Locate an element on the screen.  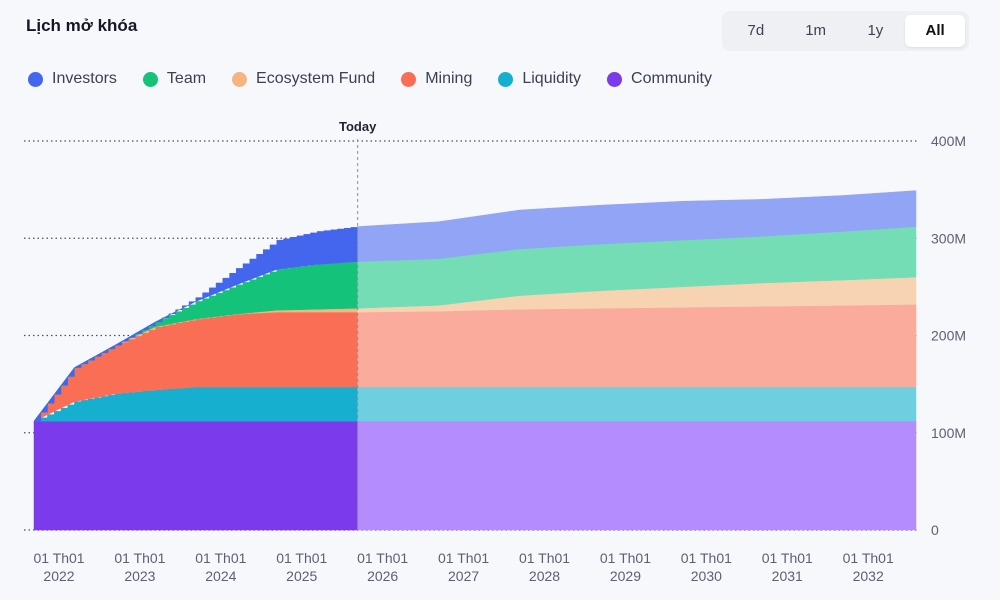
area-mining-projected is located at coordinates (637, 346).